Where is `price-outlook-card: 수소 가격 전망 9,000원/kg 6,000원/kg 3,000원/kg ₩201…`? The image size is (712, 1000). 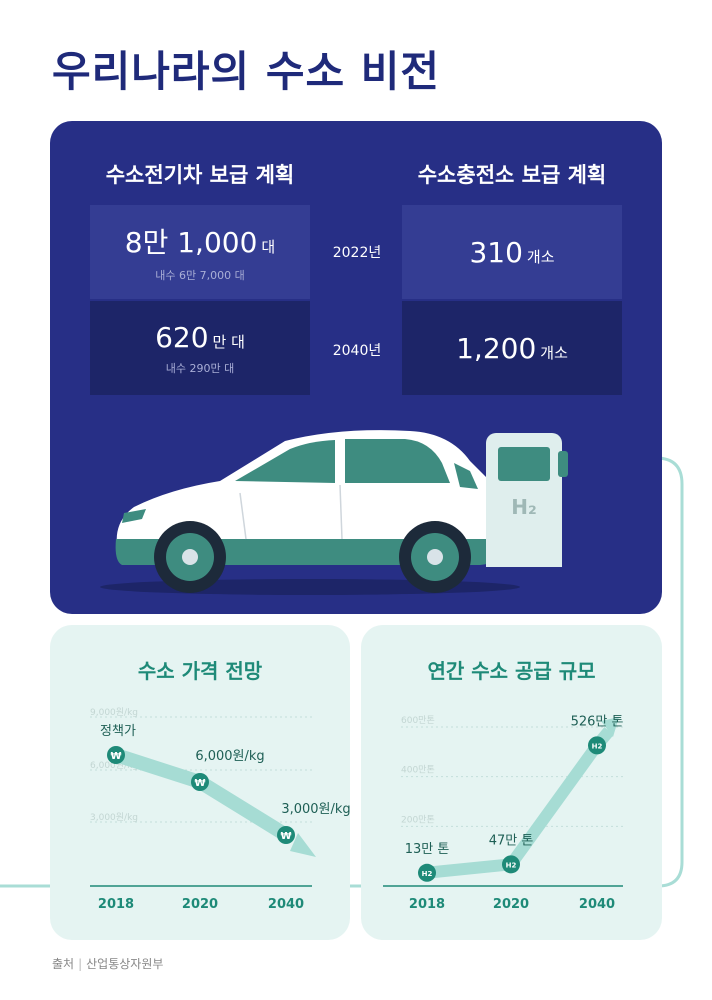 price-outlook-card: 수소 가격 전망 9,000원/kg 6,000원/kg 3,000원/kg ₩201… is located at coordinates (200, 782).